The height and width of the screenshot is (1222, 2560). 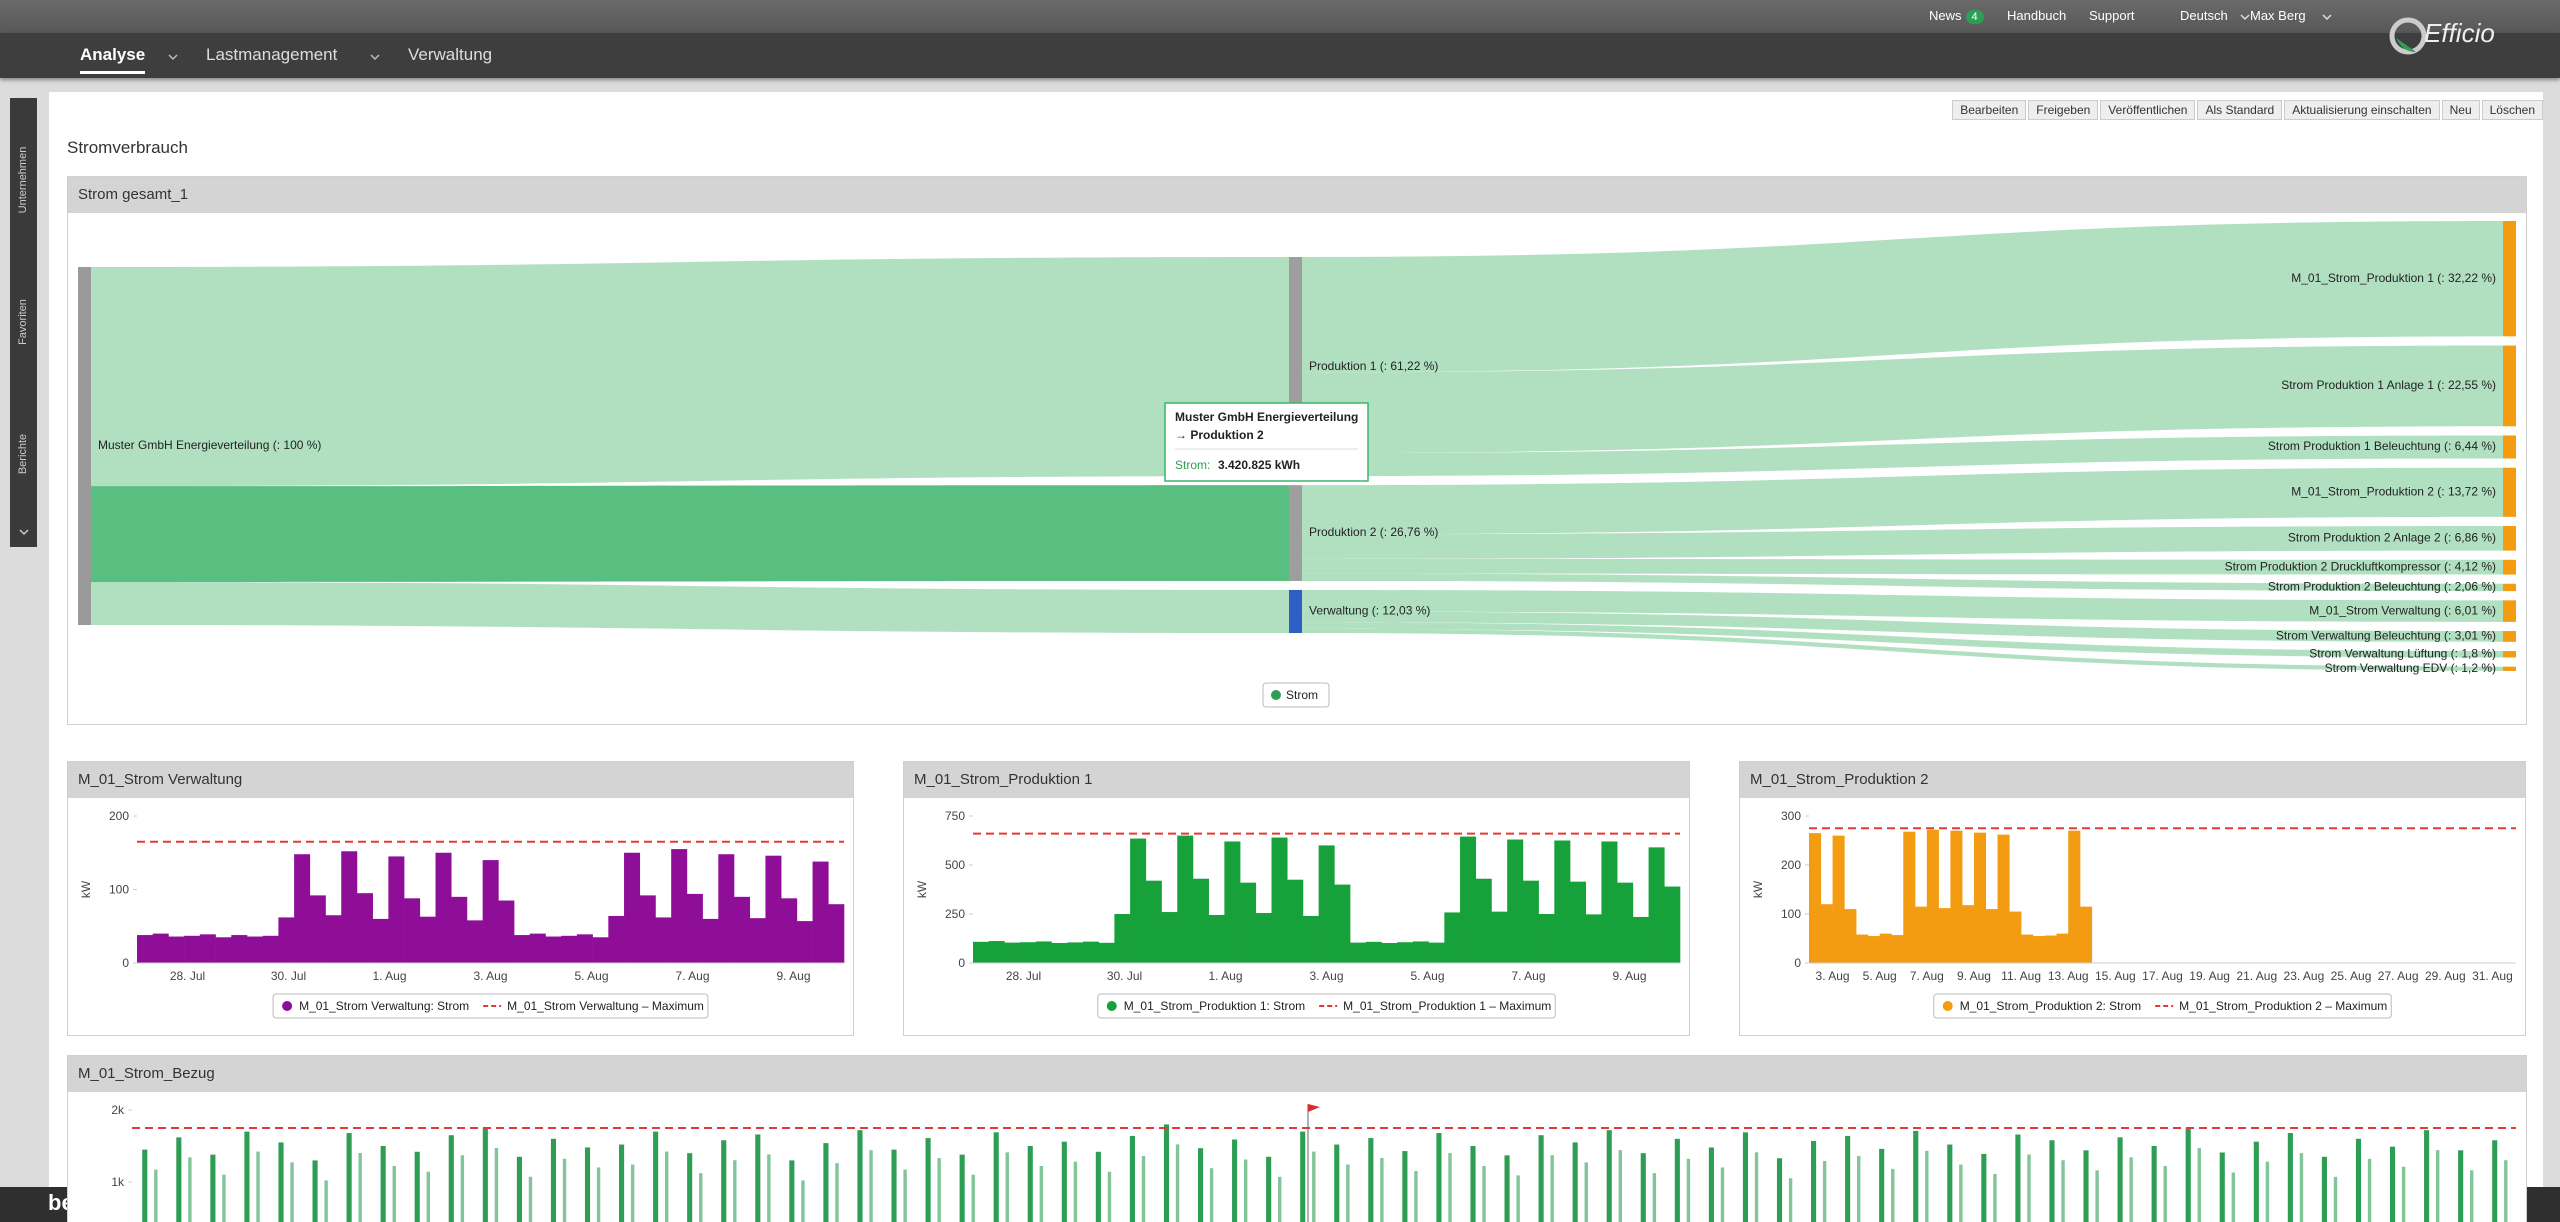 What do you see at coordinates (272, 54) in the screenshot?
I see `nav-item: Lastmanagement` at bounding box center [272, 54].